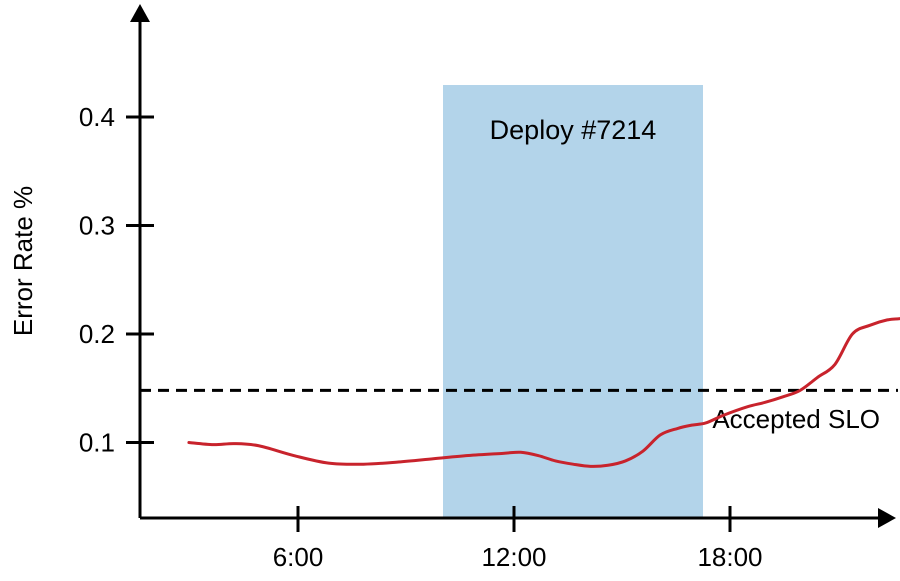  What do you see at coordinates (23, 261) in the screenshot?
I see `y-axis-title: Error Rate %` at bounding box center [23, 261].